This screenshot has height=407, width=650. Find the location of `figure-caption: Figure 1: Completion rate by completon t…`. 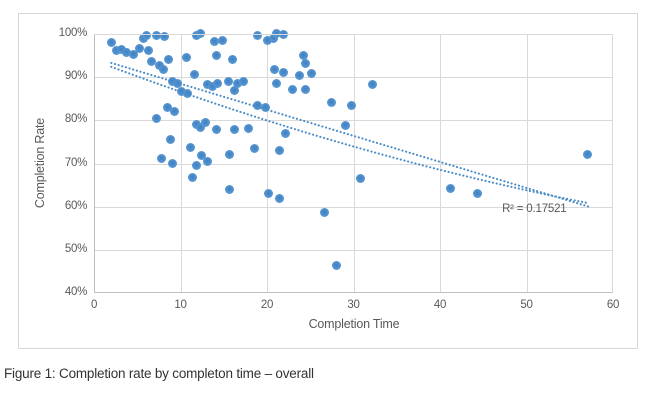

figure-caption: Figure 1: Completion rate by completon t… is located at coordinates (159, 373).